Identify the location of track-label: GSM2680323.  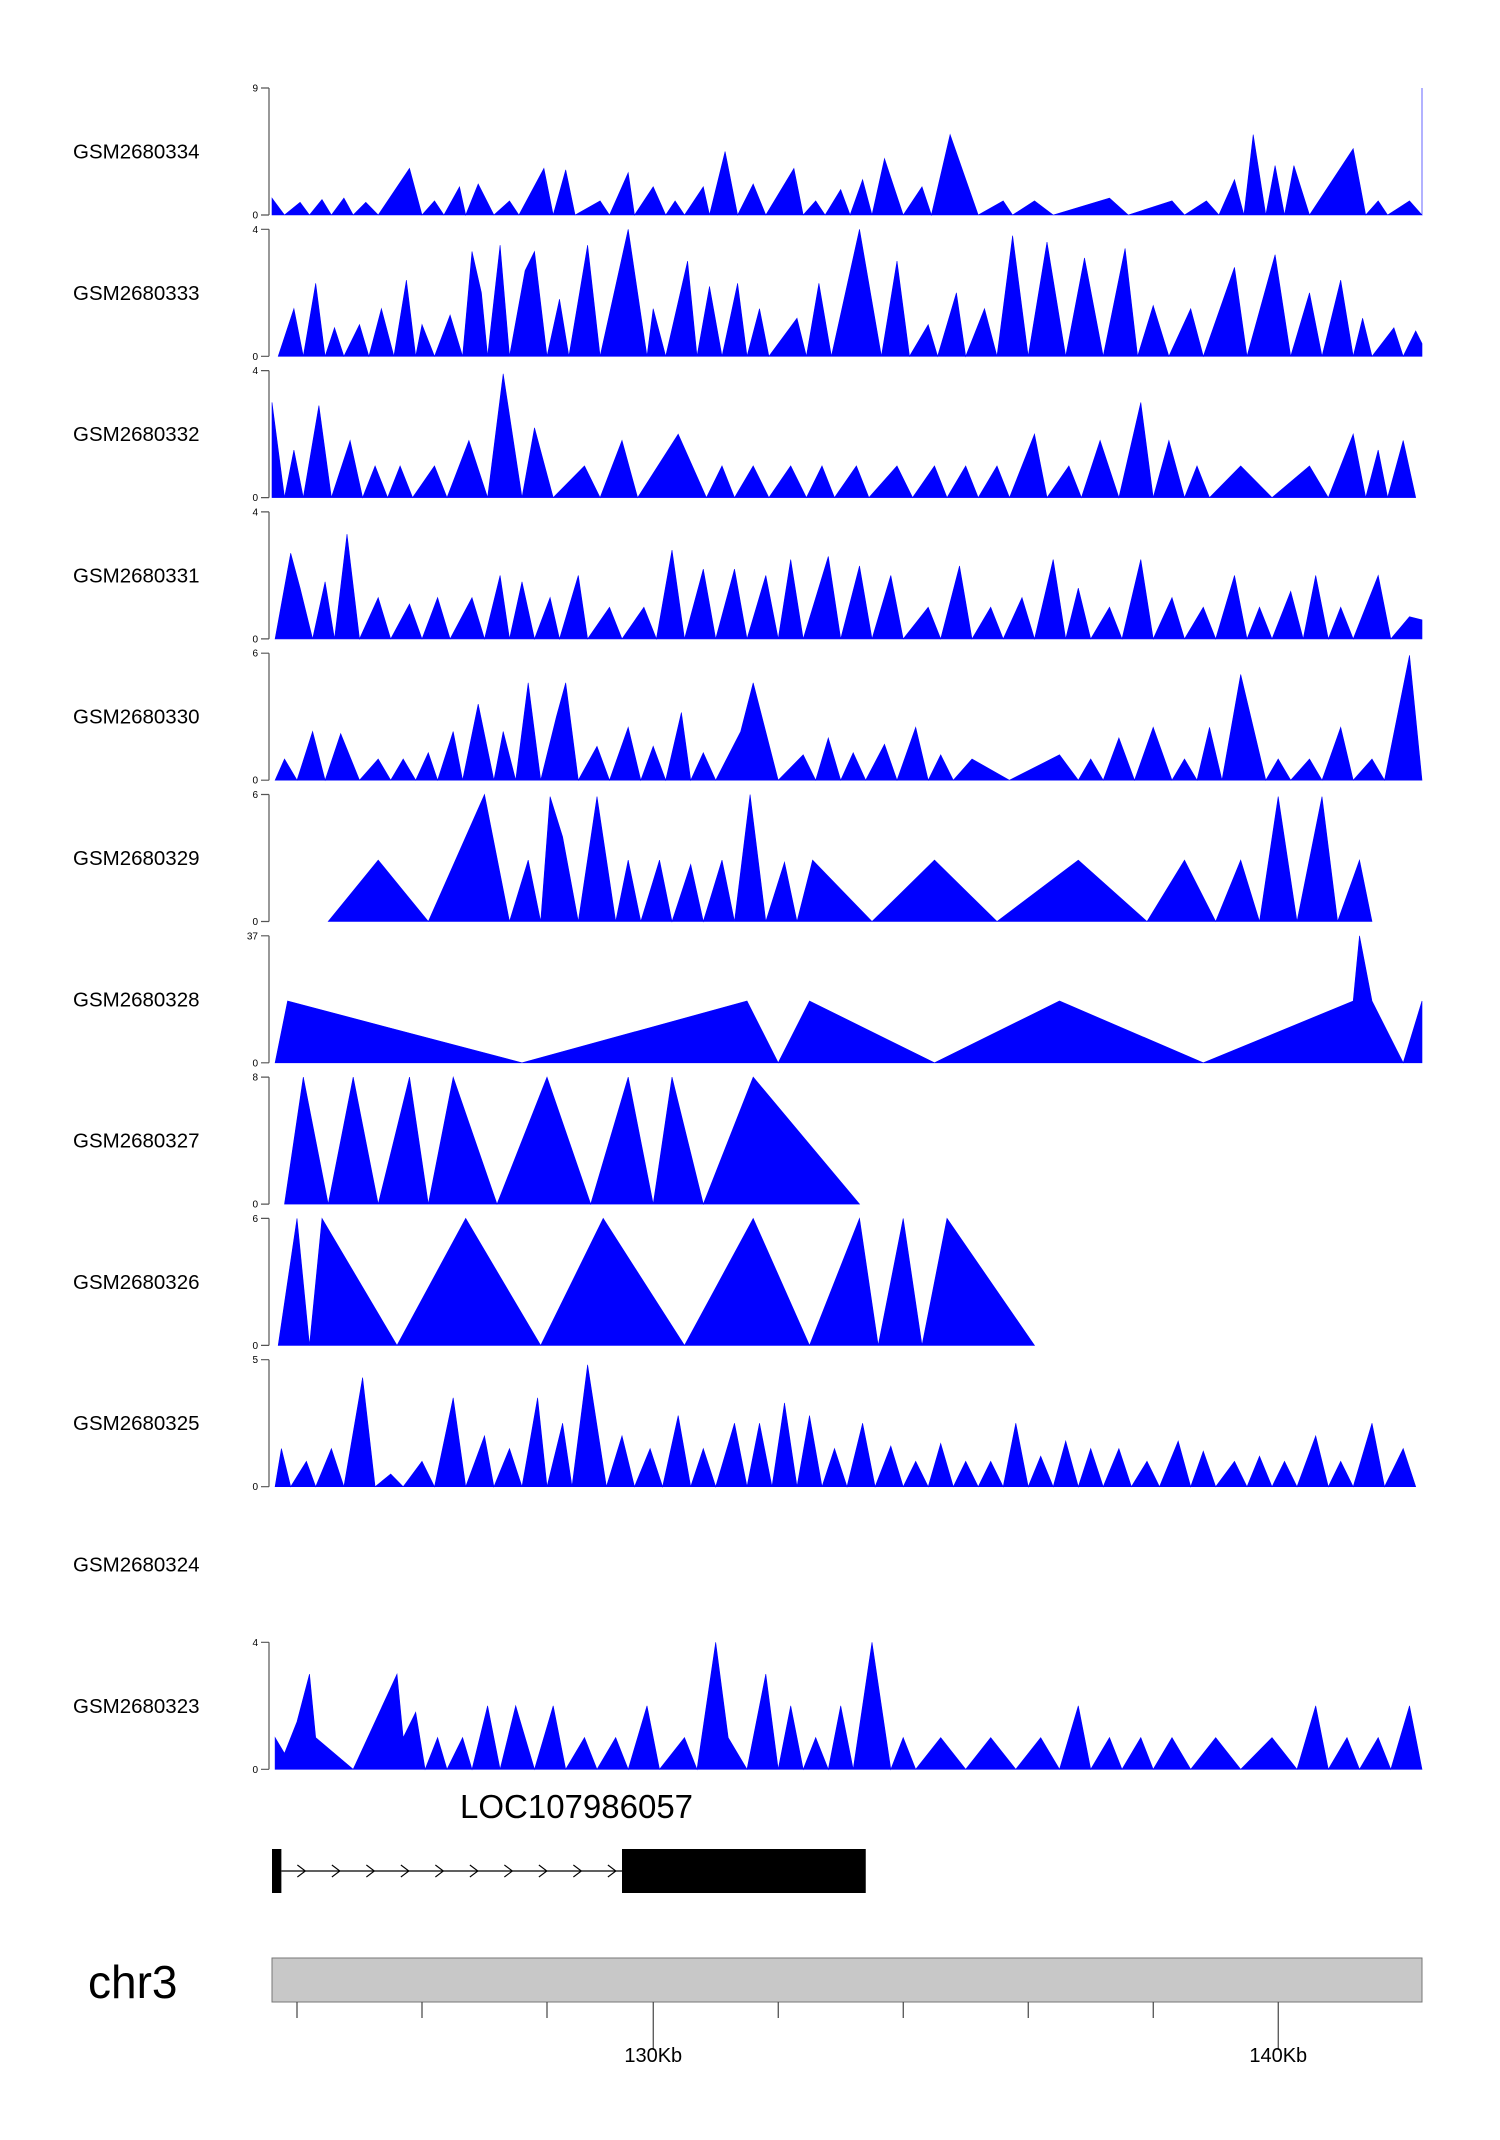
(136, 1706).